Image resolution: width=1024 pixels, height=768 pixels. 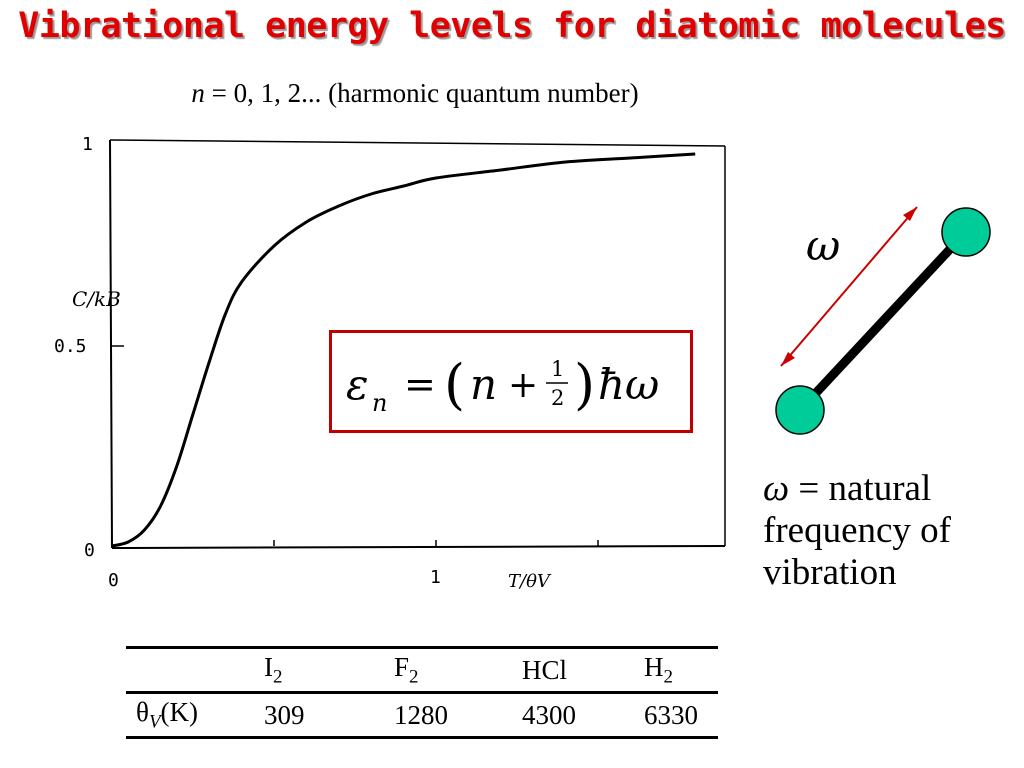 I want to click on table-header-row: I2 F2 HCl H2, so click(x=422, y=670).